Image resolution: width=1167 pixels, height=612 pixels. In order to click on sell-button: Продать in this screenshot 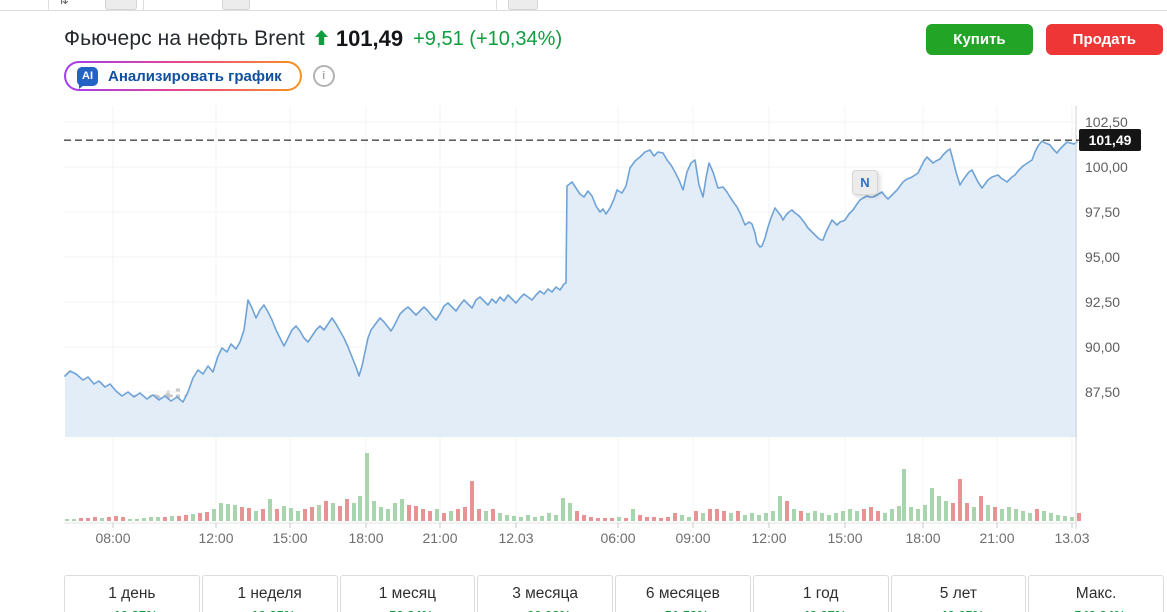, I will do `click(1104, 39)`.